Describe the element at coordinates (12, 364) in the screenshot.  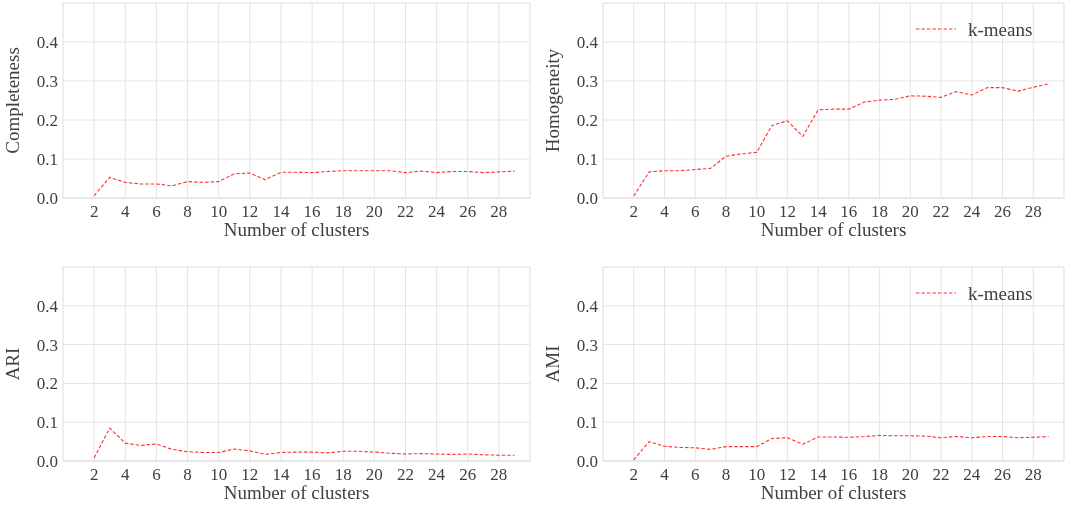
I see `y-axis-title: ARI` at that location.